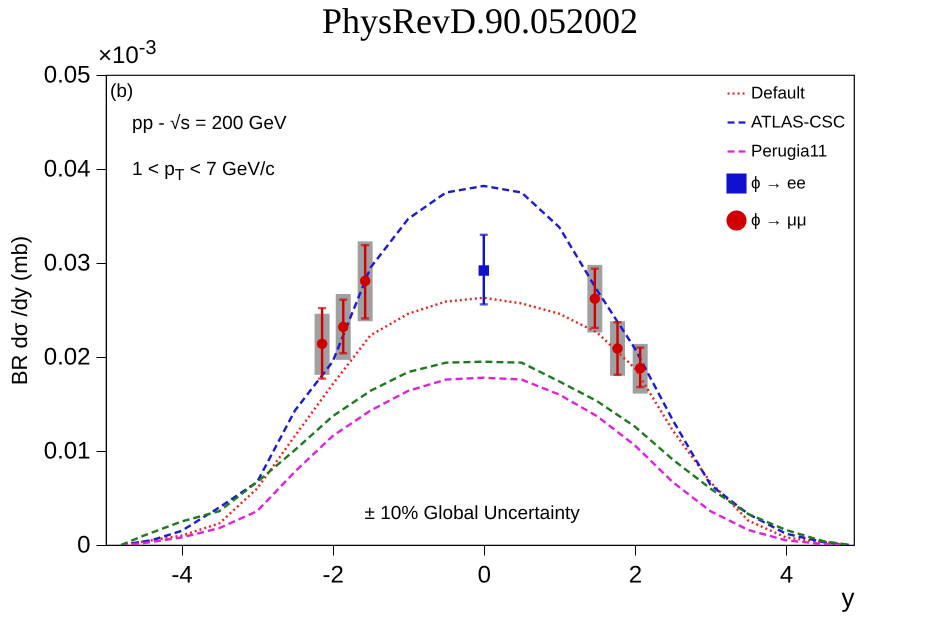 This screenshot has width=946, height=617. Describe the element at coordinates (67, 263) in the screenshot. I see `y-tick-label: 0.03` at that location.